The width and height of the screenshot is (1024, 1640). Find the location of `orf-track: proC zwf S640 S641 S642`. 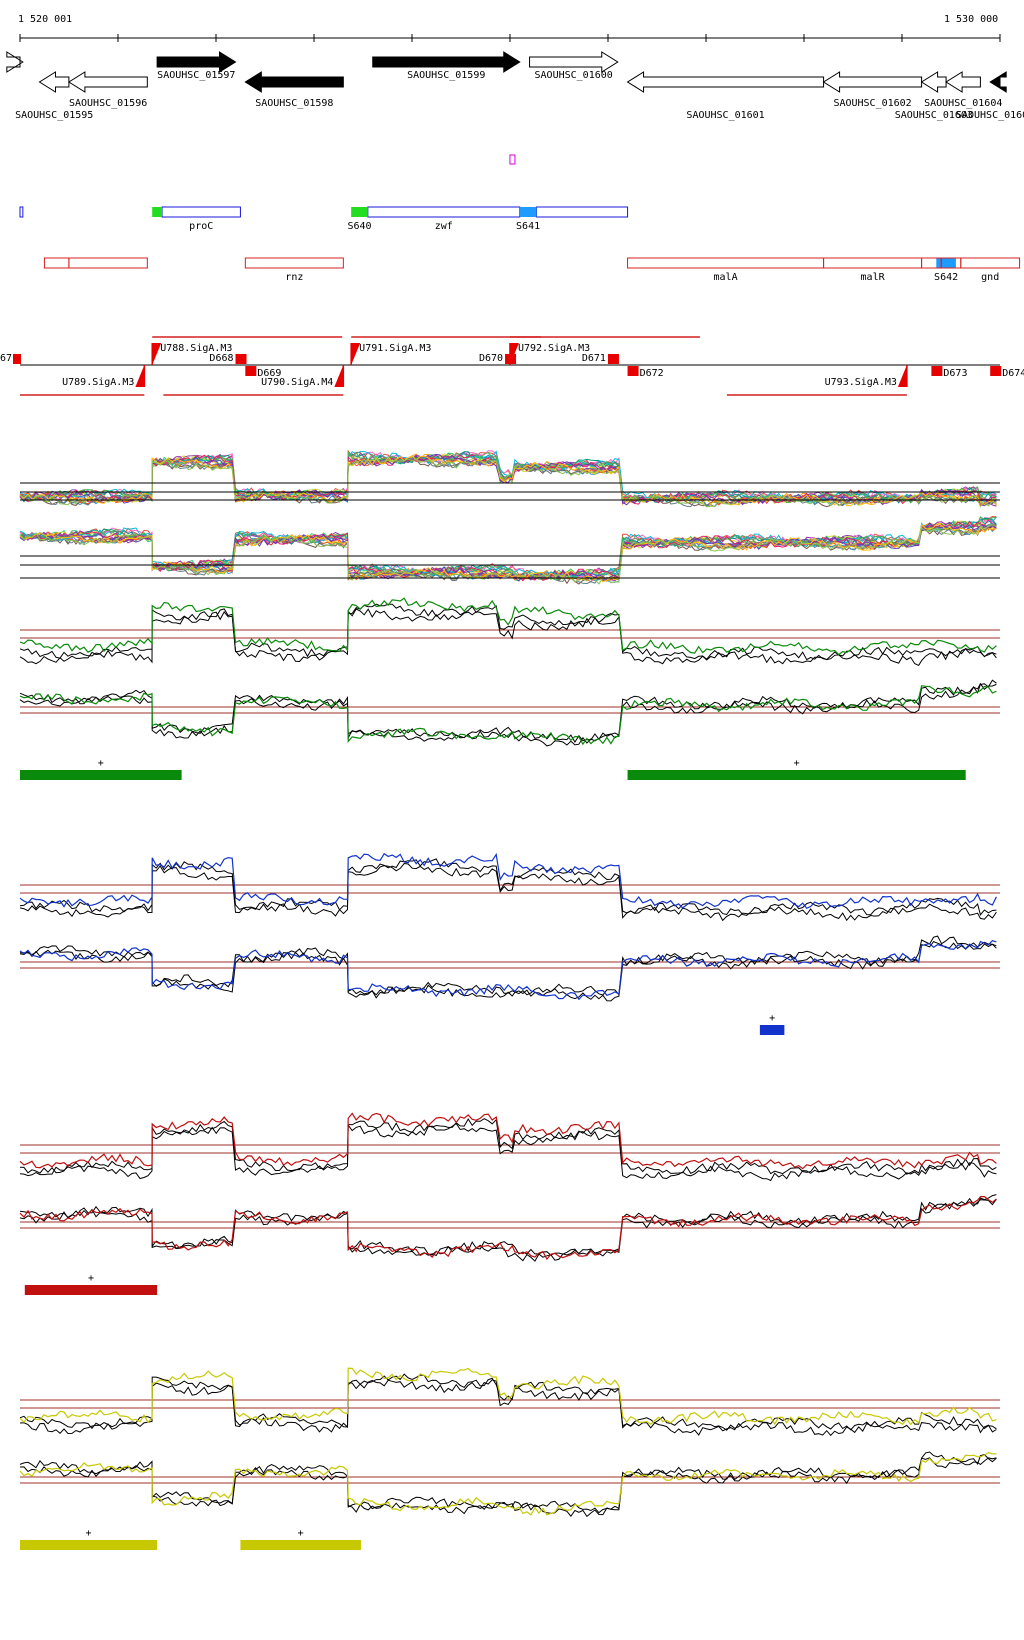

orf-track: proC zwf S640 S641 S642 is located at coordinates (488, 244).